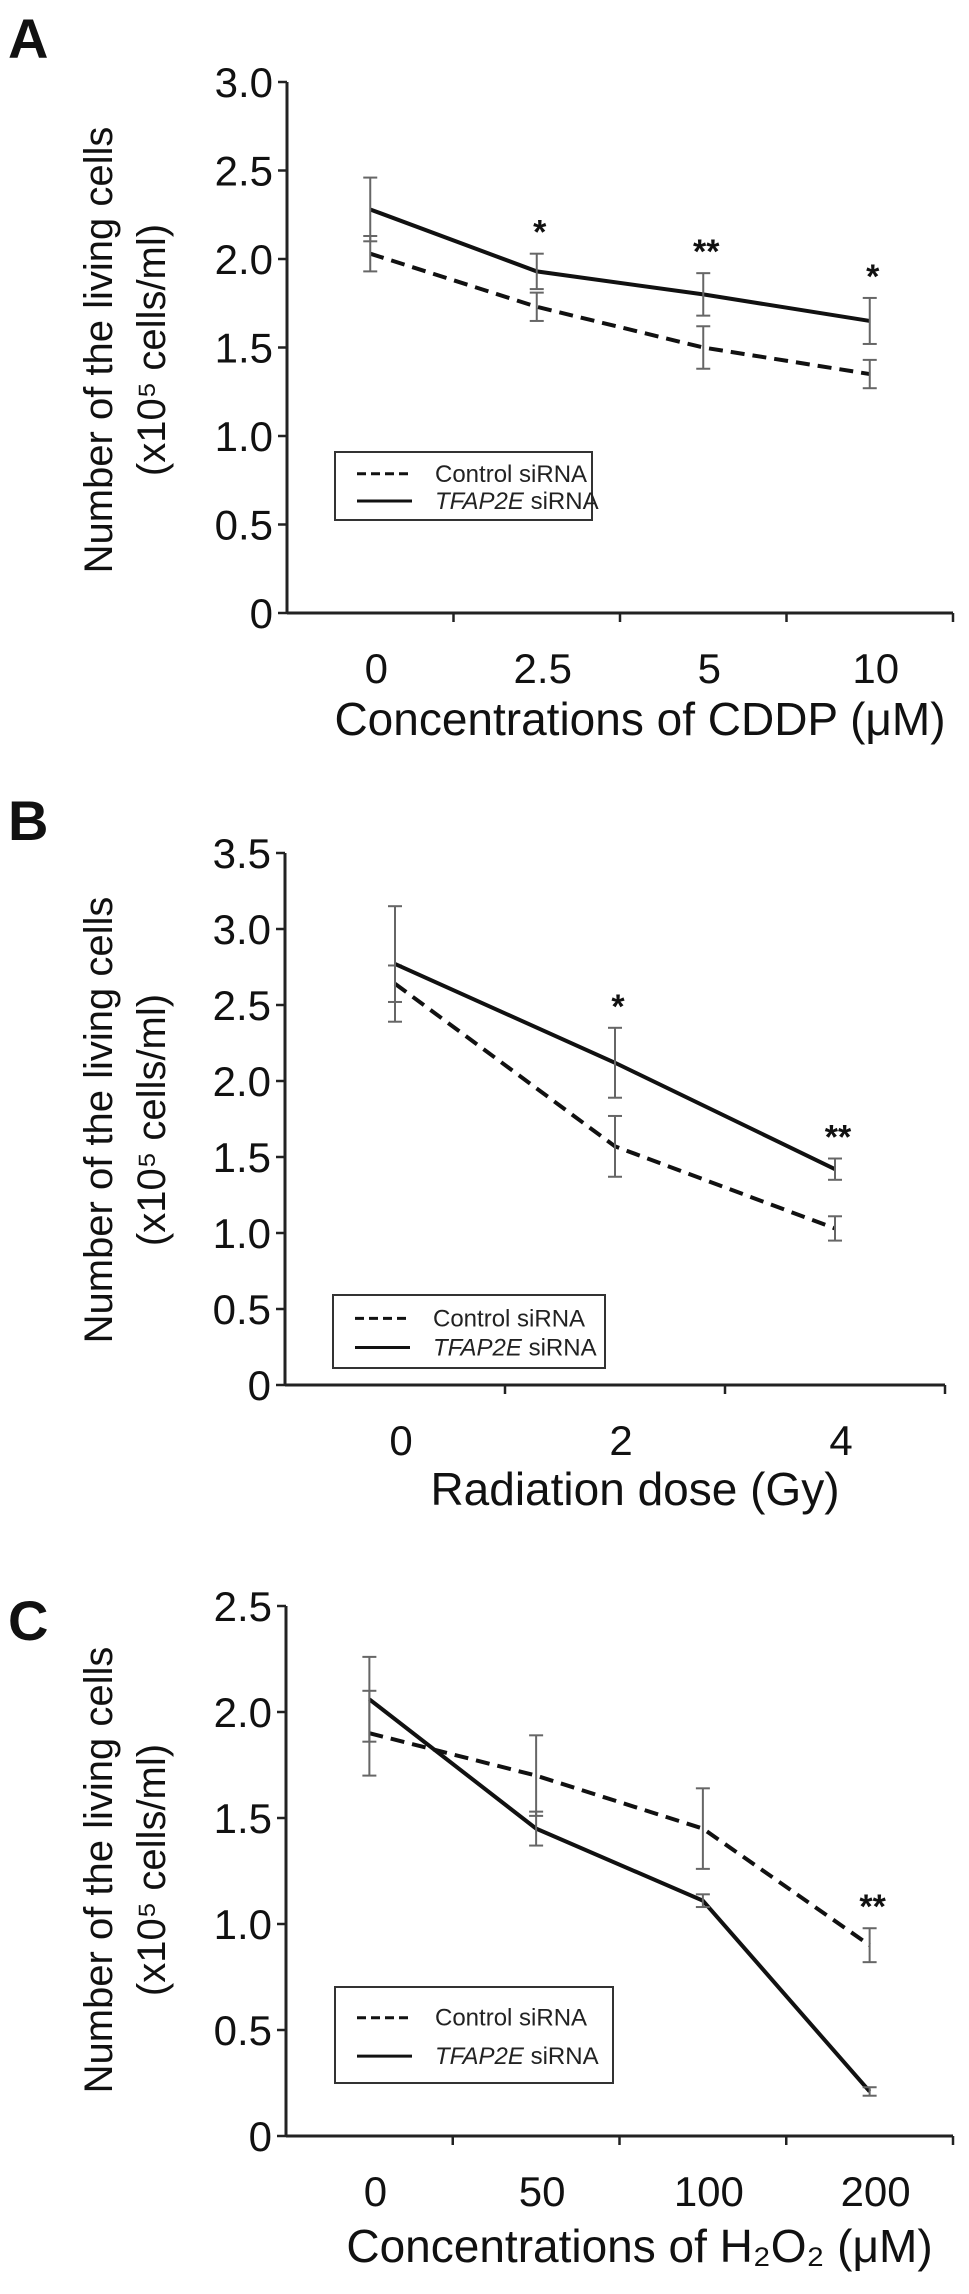 The width and height of the screenshot is (969, 2294). I want to click on x-axis-label: Concentrations of CDDP (μM), so click(639, 719).